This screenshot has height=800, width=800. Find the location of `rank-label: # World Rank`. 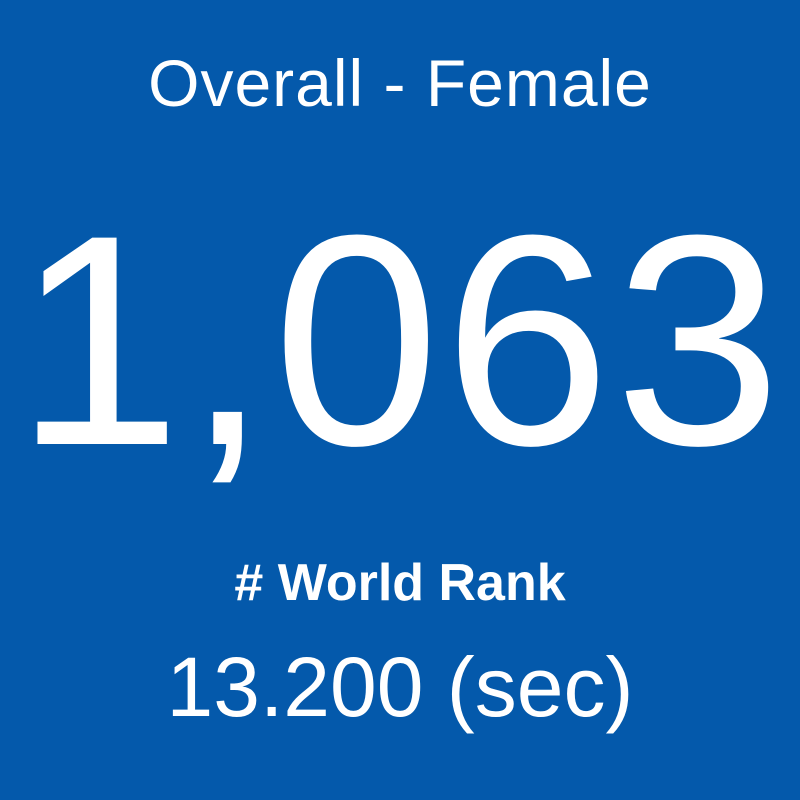

rank-label: # World Rank is located at coordinates (400, 583).